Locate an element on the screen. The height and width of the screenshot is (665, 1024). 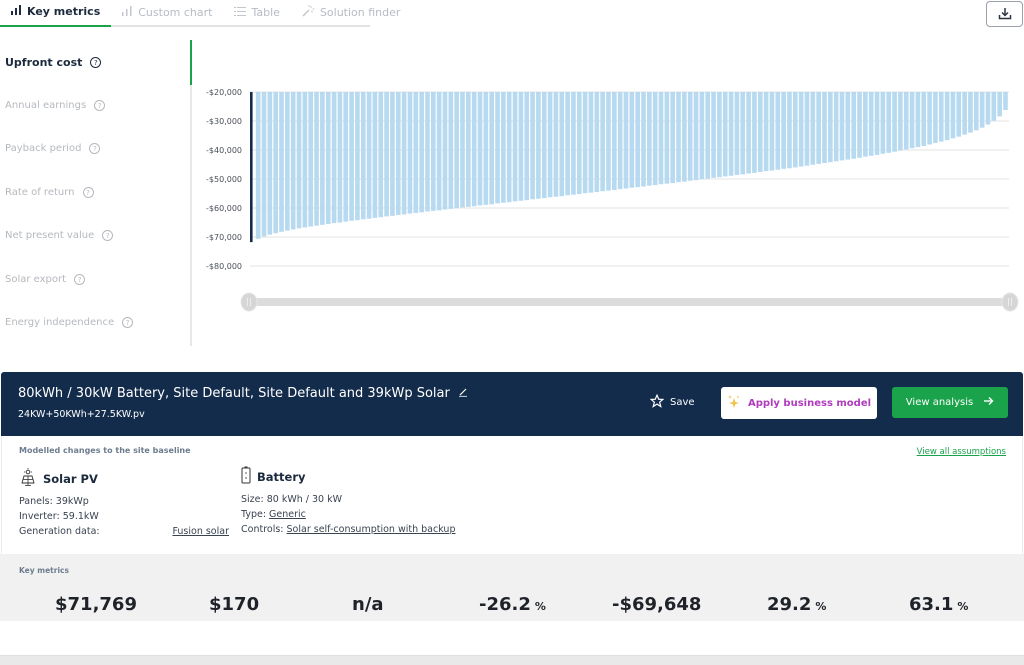
sidebar-item-net-present-value: Net present value ? is located at coordinates (59, 235).